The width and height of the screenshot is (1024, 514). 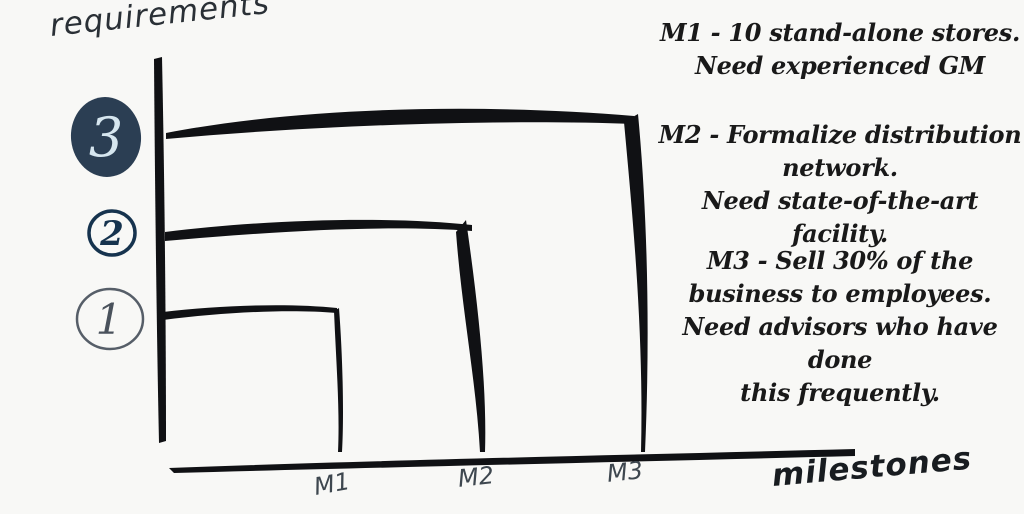 I want to click on step2-horizontal-line, so click(x=318, y=230).